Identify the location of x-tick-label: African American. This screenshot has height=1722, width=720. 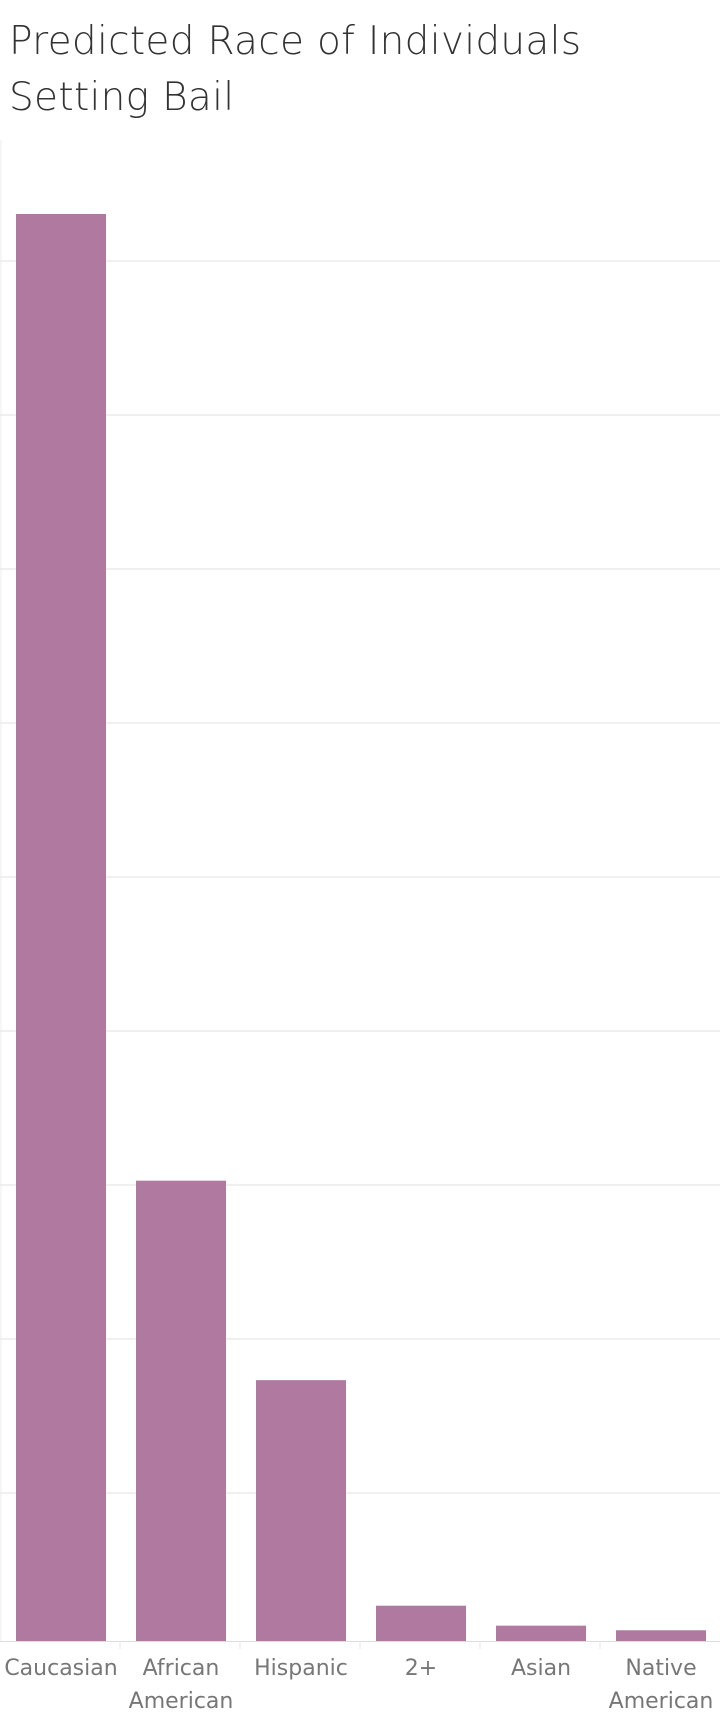
(181, 1685).